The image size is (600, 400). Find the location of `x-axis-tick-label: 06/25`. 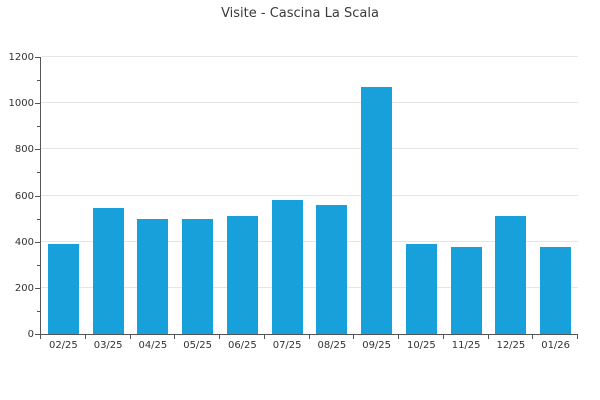

x-axis-tick-label: 06/25 is located at coordinates (242, 345).